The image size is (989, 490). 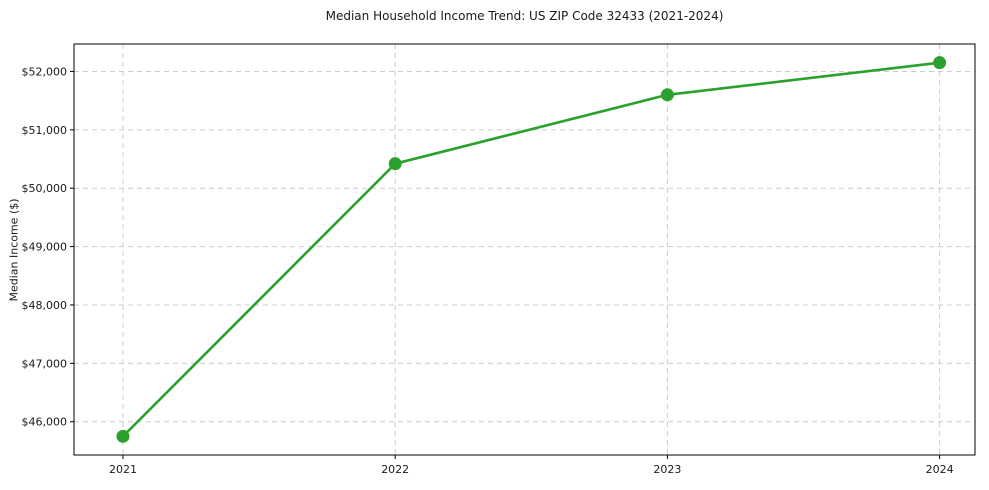 What do you see at coordinates (45, 247) in the screenshot?
I see `y-tick-label: $49,000` at bounding box center [45, 247].